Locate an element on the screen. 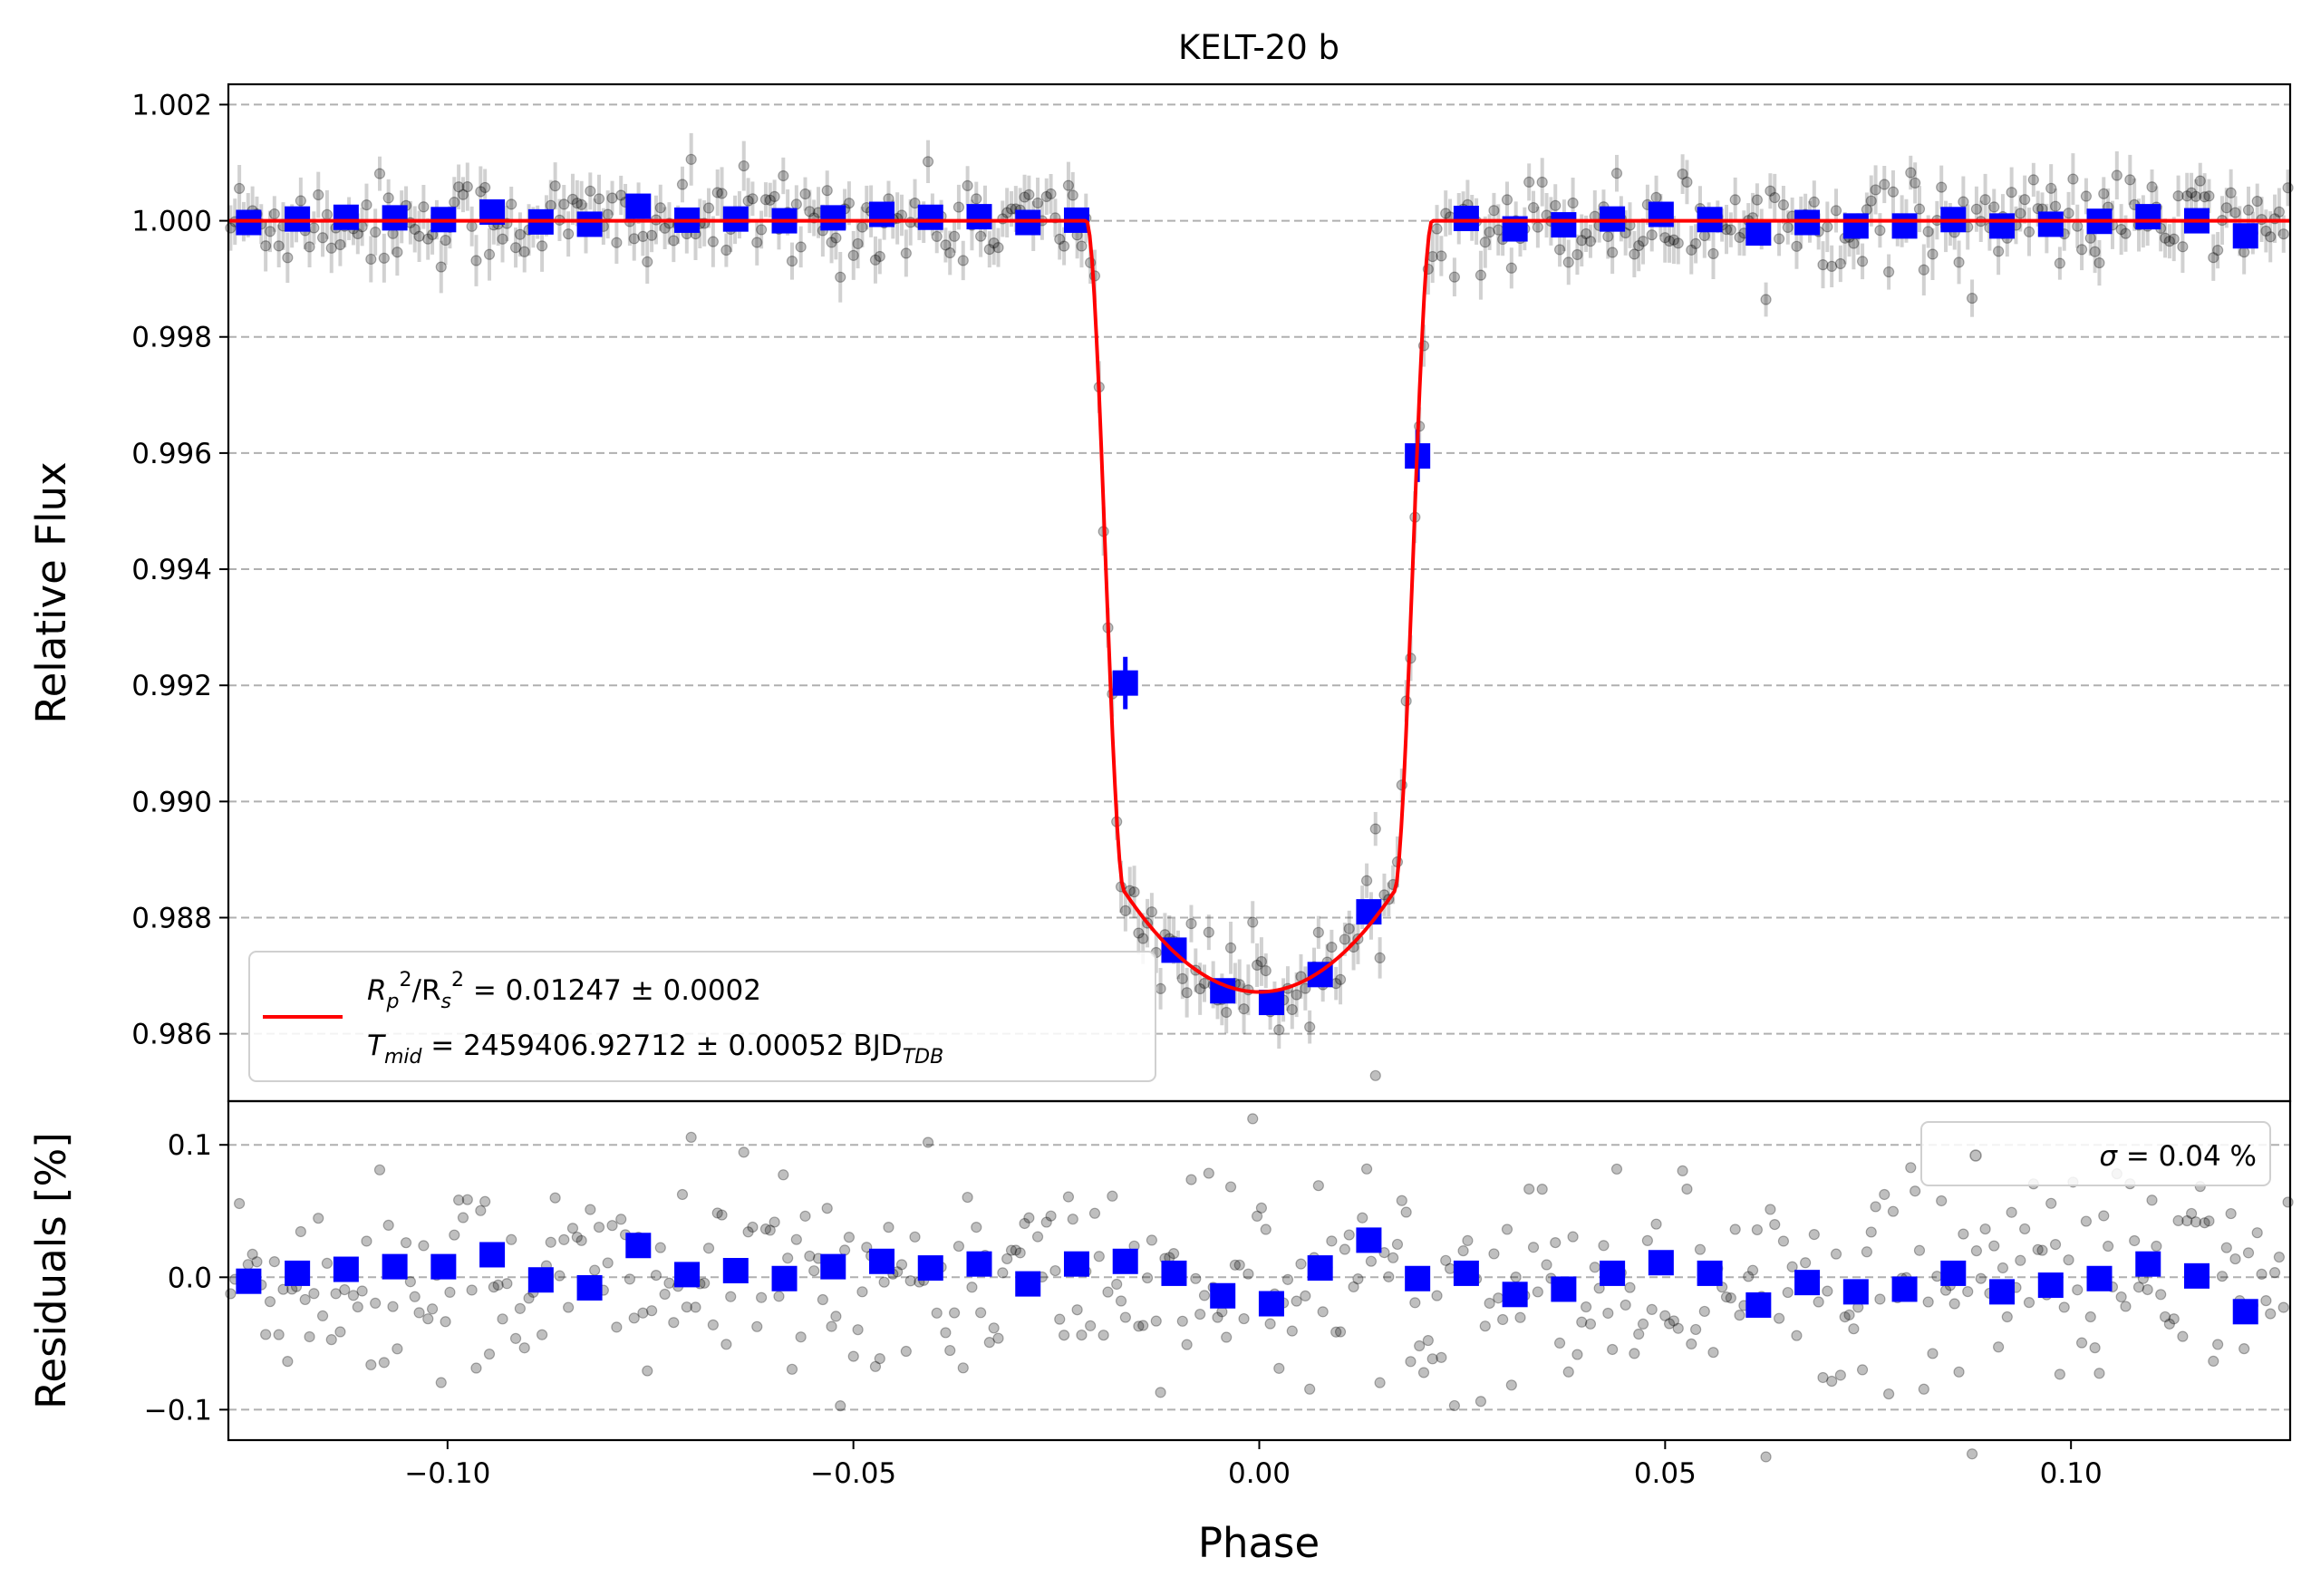 The image size is (2311, 1596). main-y-tick-label: 1.002 is located at coordinates (172, 105).